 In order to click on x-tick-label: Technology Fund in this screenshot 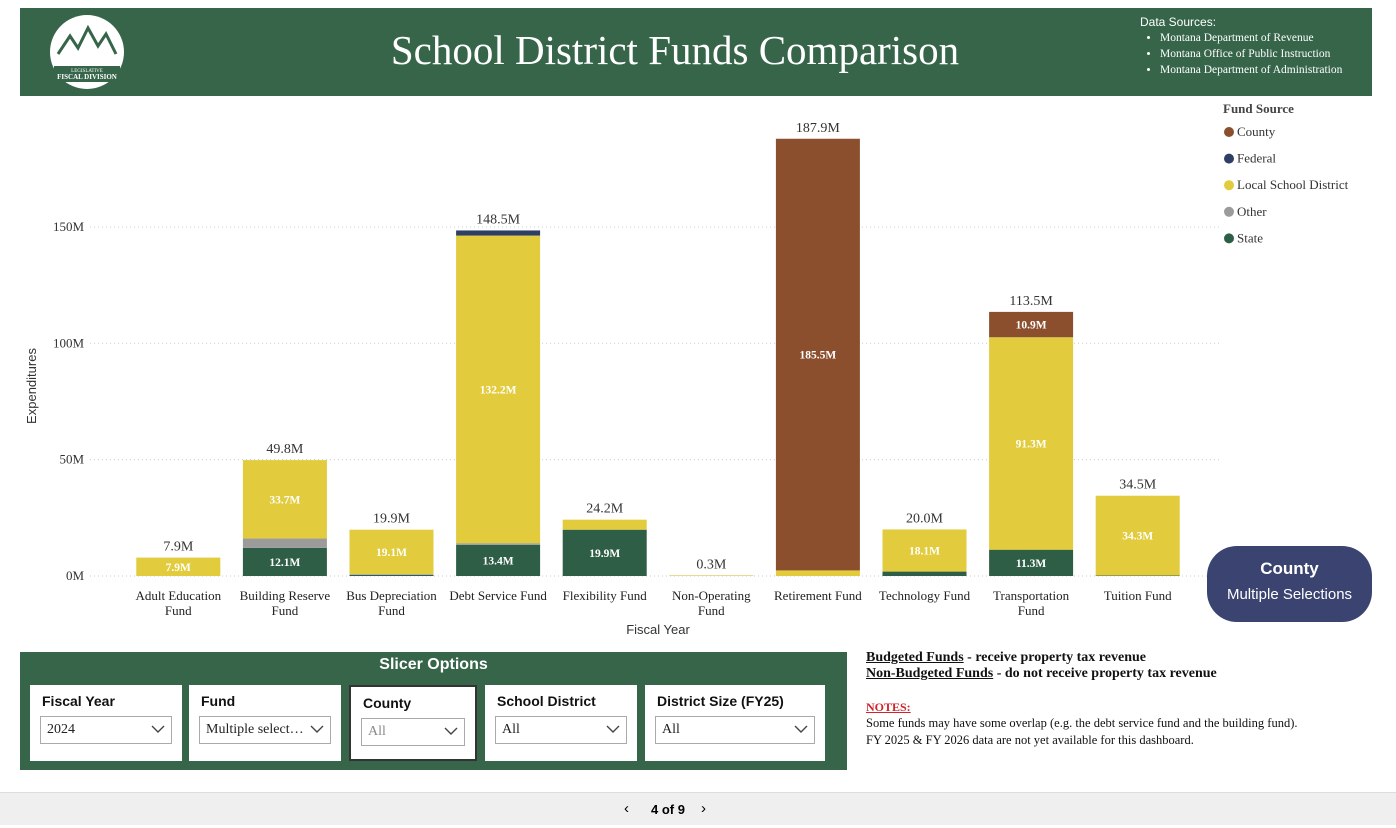, I will do `click(924, 595)`.